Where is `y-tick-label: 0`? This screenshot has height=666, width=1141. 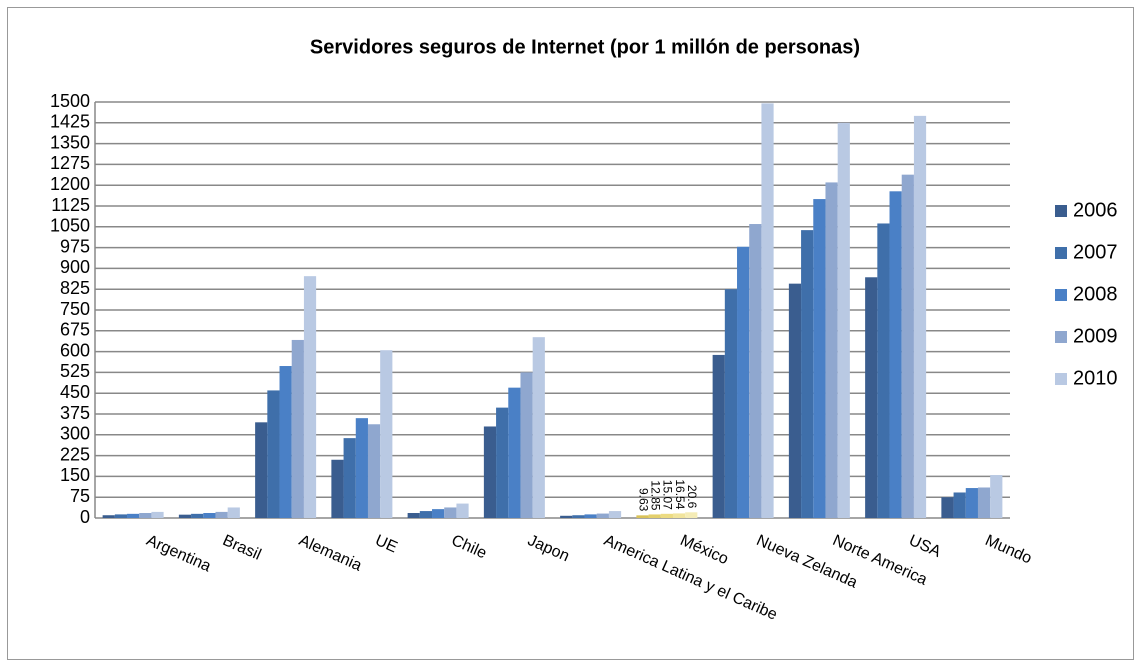
y-tick-label: 0 is located at coordinates (85, 517).